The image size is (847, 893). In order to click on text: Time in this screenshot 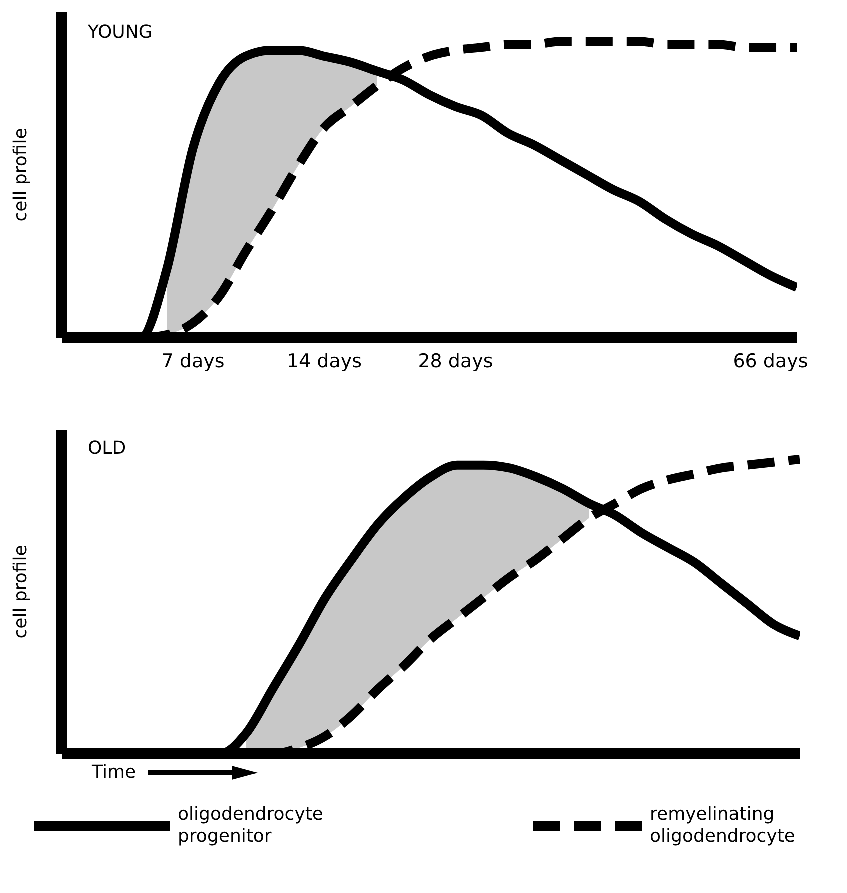, I will do `click(114, 772)`.